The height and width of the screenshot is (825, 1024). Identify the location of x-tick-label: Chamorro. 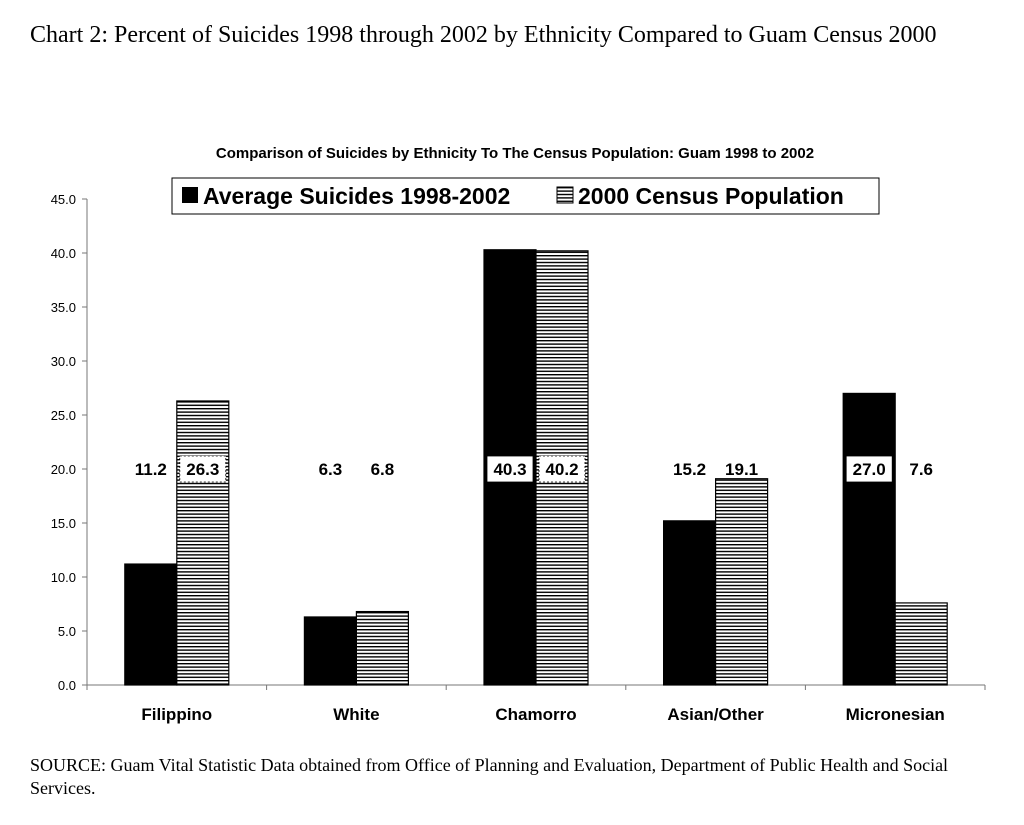
(535, 714).